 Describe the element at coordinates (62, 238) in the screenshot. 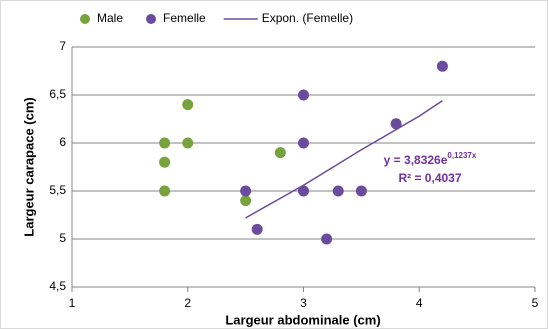

I see `y-tick-label: 5` at that location.